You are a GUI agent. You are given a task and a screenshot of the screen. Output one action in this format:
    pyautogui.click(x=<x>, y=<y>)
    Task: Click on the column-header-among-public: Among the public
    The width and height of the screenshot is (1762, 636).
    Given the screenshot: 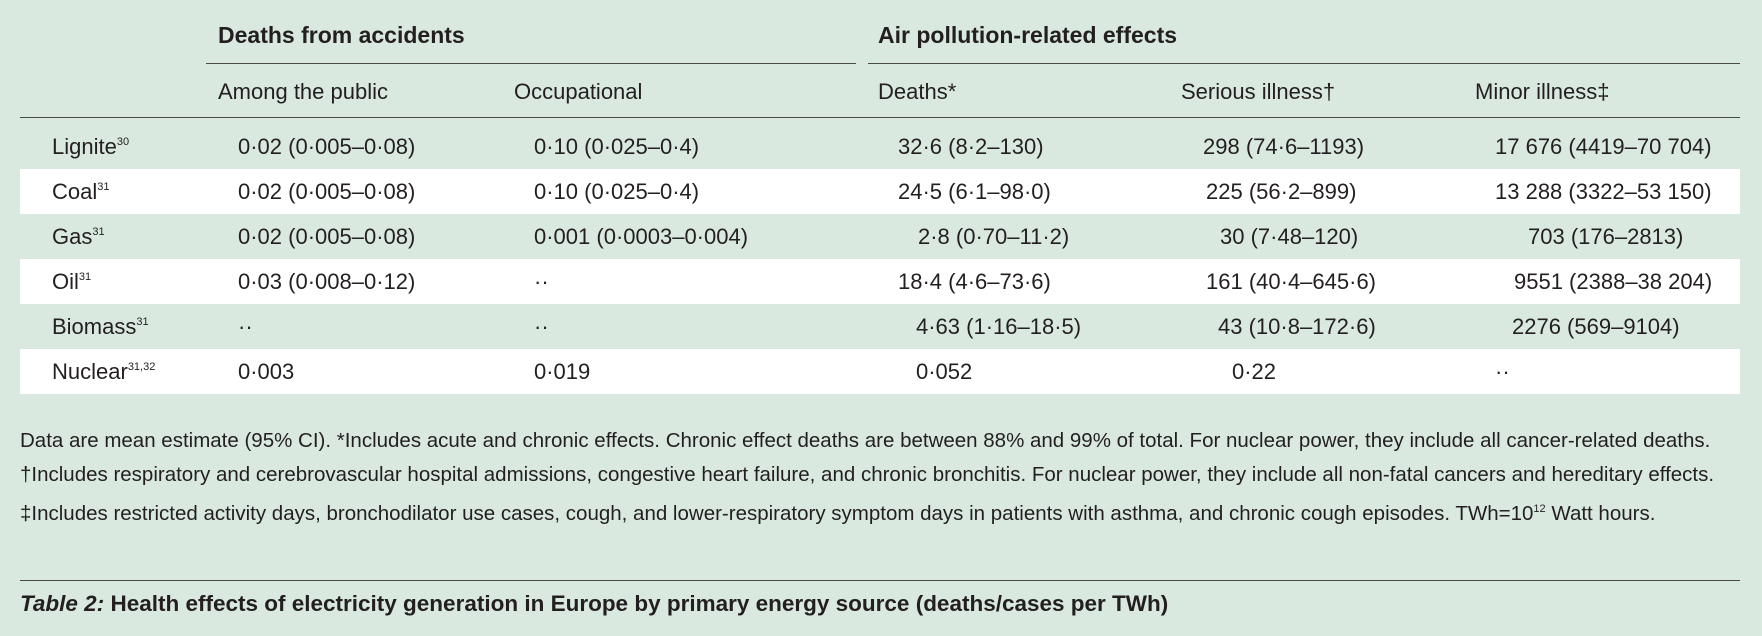 What is the action you would take?
    pyautogui.click(x=303, y=91)
    